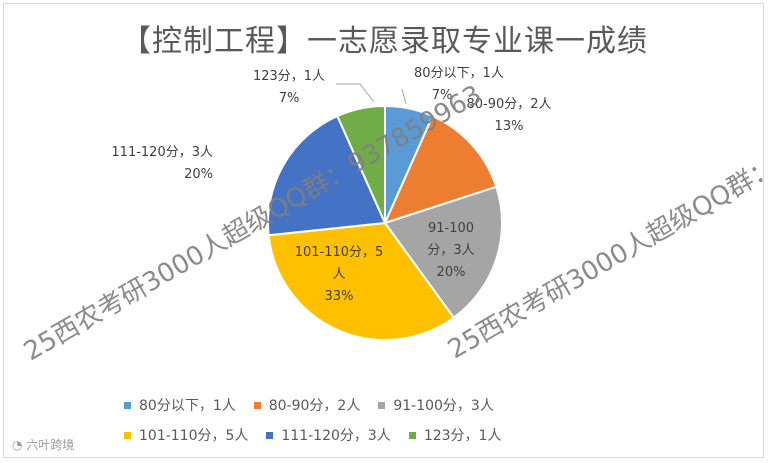 This screenshot has width=769, height=463. Describe the element at coordinates (443, 406) in the screenshot. I see `legend-label-2: 91-100分，3人` at that location.